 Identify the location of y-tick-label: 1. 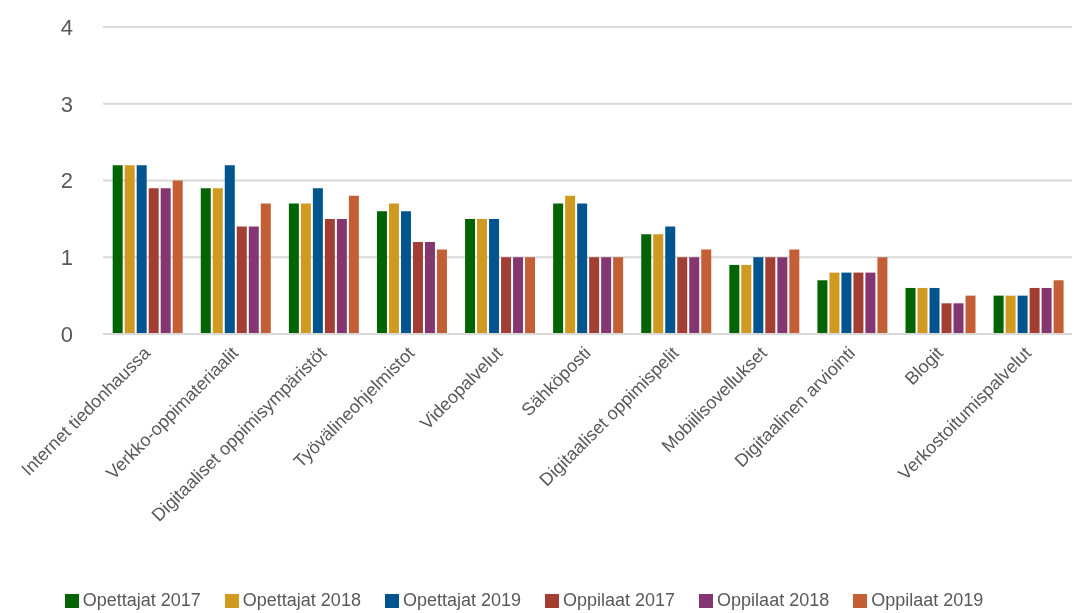
(66, 258).